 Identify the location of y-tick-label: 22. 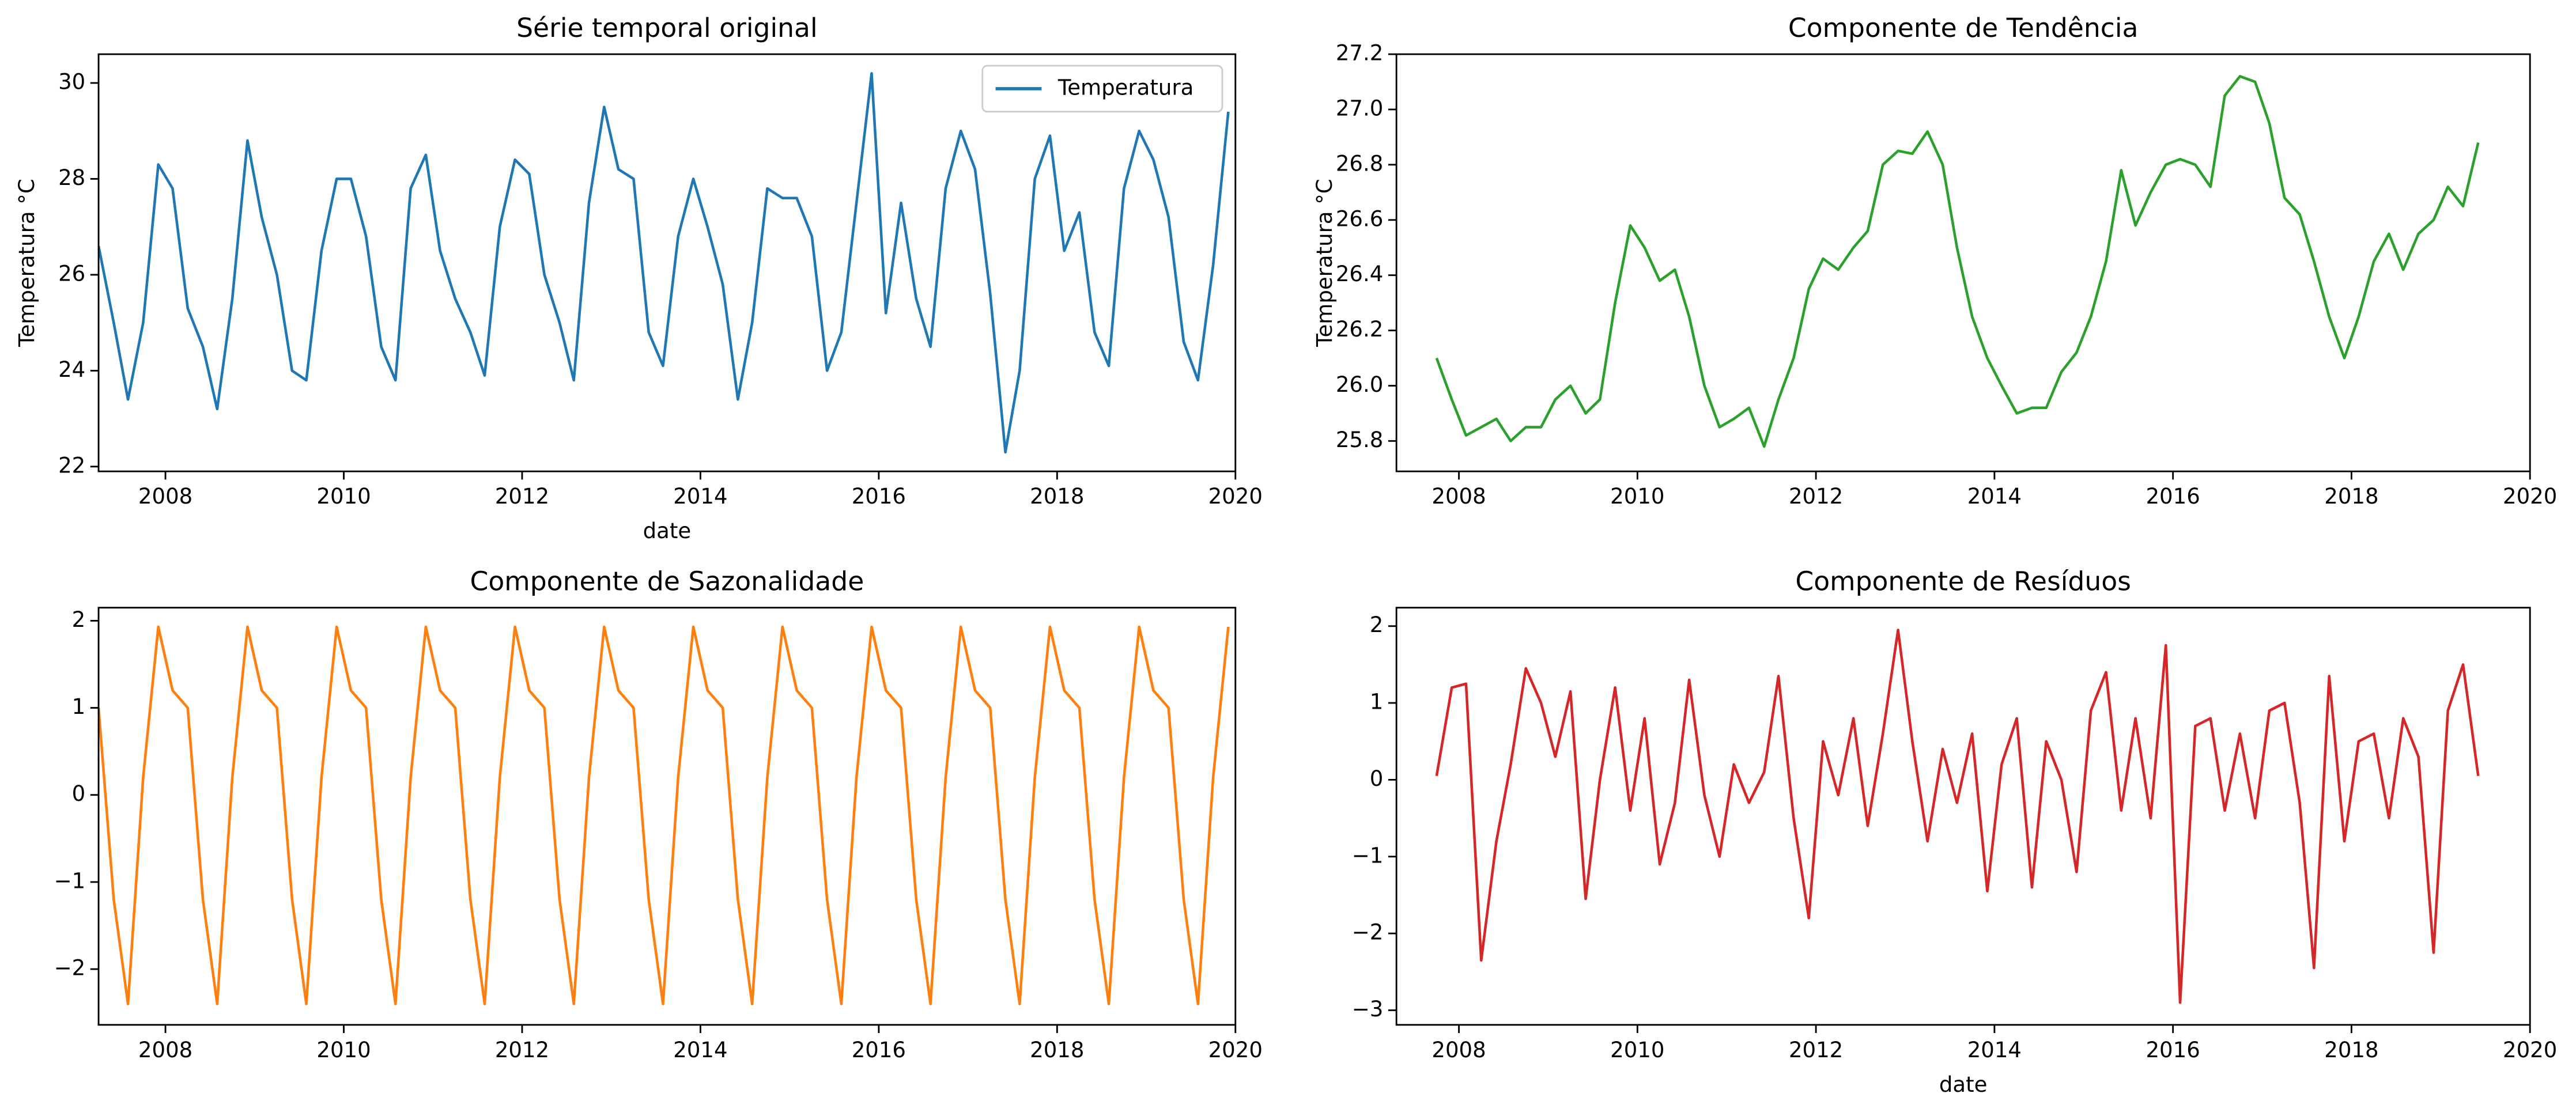
(71, 465).